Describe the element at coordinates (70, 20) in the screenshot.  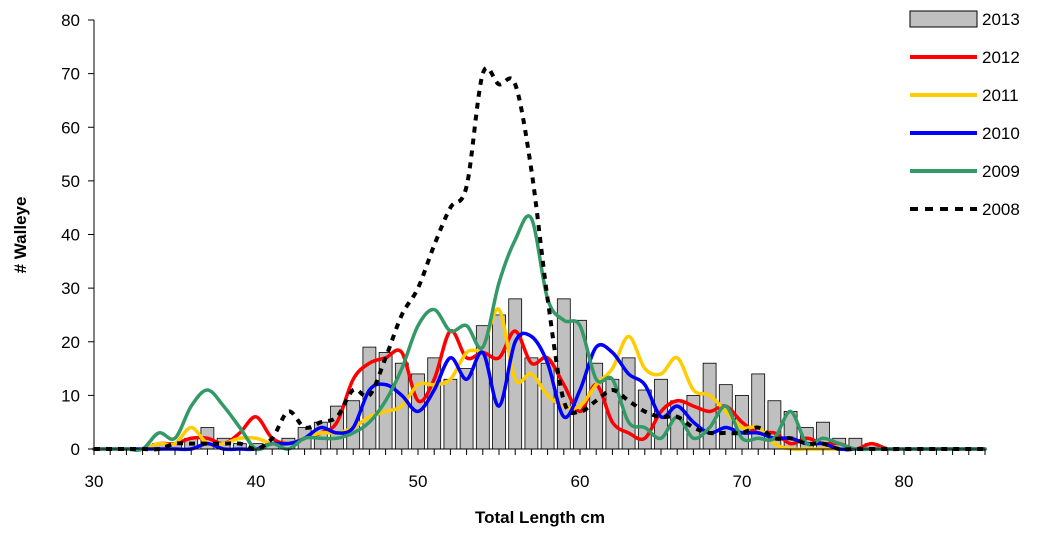
I see `y-tick-label-80: 80` at that location.